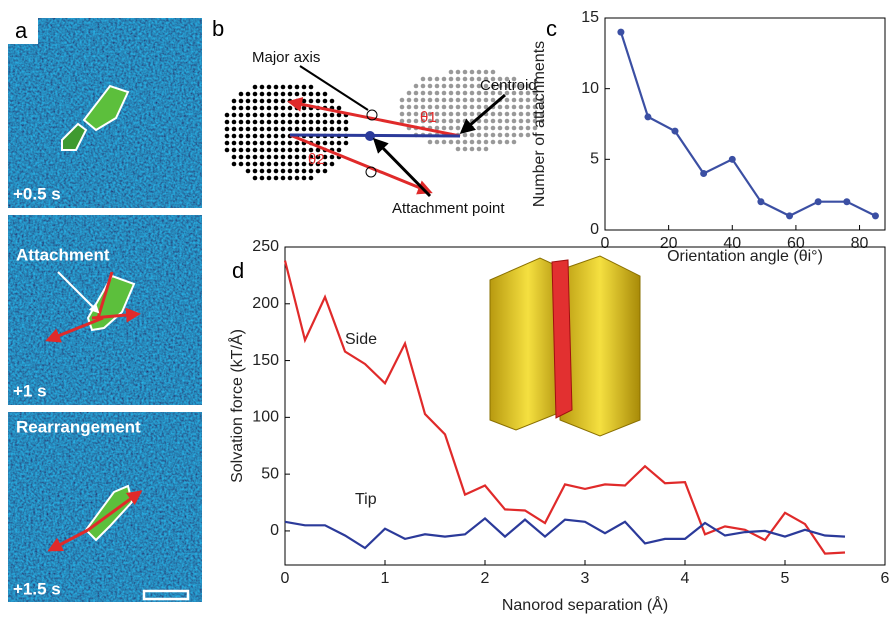  What do you see at coordinates (378, 116) in the screenshot?
I see `panel-b: b Major axis Centroid Attachment point θ1 θ2` at bounding box center [378, 116].